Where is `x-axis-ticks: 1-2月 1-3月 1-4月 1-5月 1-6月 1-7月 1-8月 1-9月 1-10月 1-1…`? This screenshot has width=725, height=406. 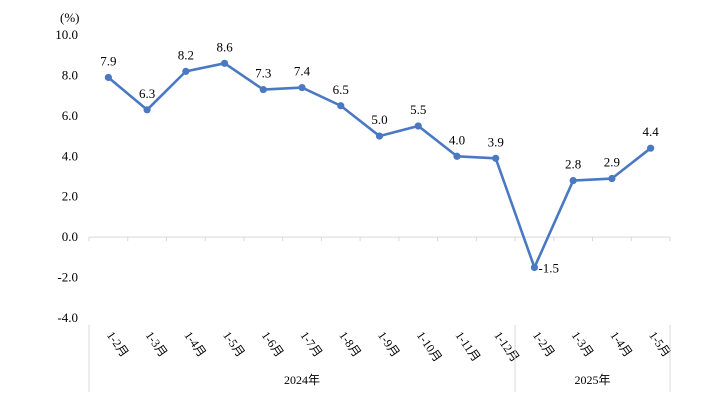 x-axis-ticks: 1-2月 1-3月 1-4月 1-5月 1-6月 1-7月 1-8月 1-9月 1-10月 1-1… is located at coordinates (389, 347).